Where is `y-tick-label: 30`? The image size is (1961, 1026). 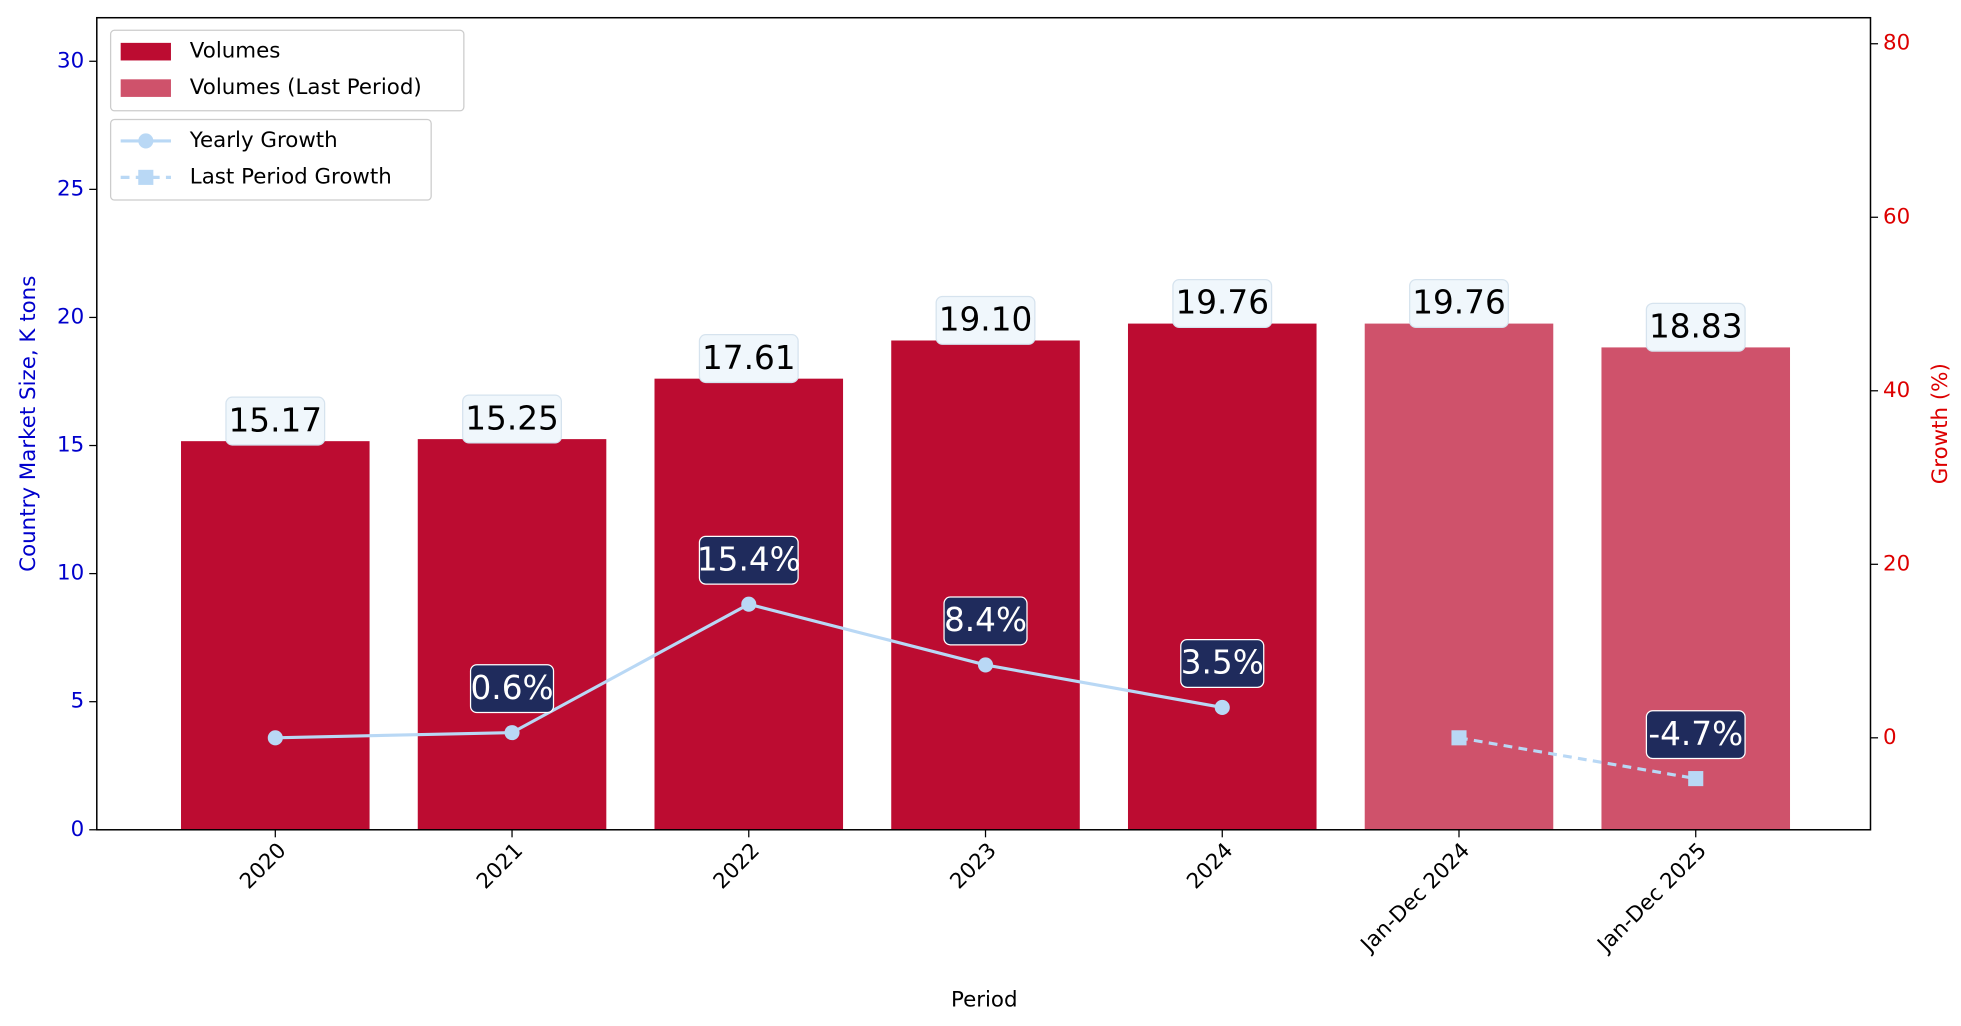
y-tick-label: 30 is located at coordinates (70, 60).